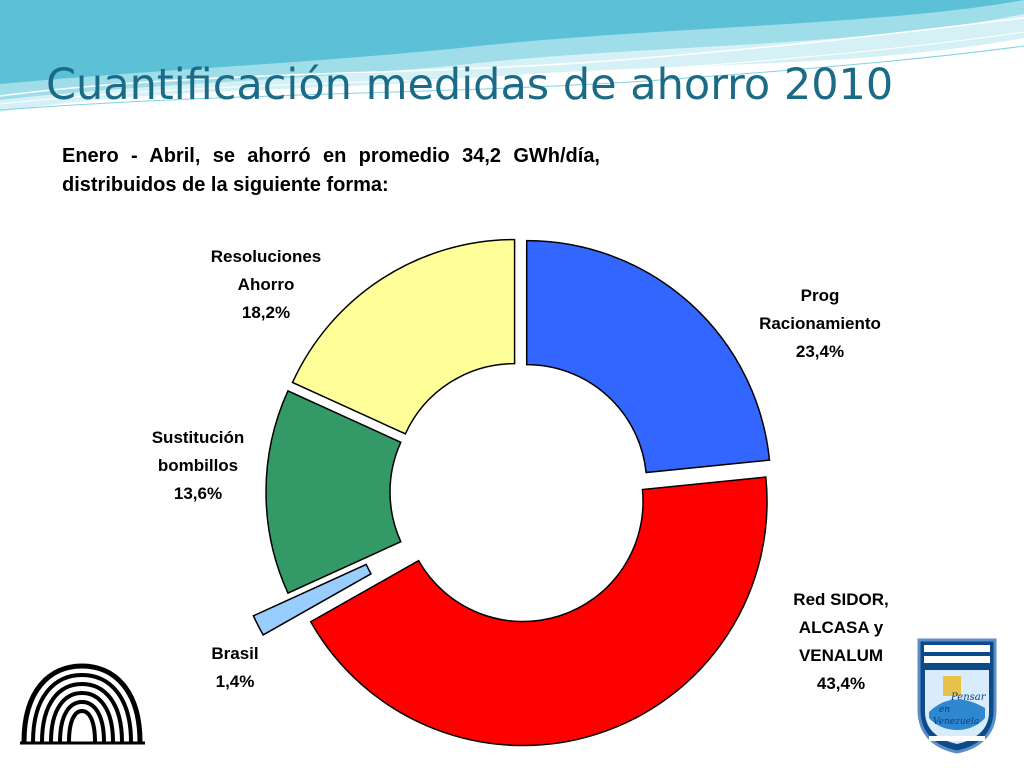 The image size is (1024, 768). Describe the element at coordinates (820, 295) in the screenshot. I see `slice-label-line: Prog` at that location.